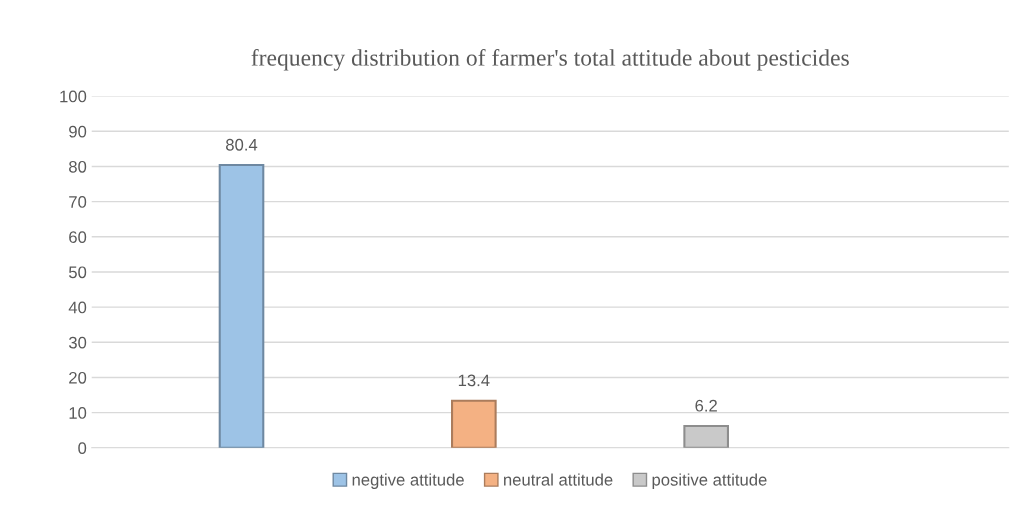 This screenshot has width=1019, height=506. I want to click on y-tick-label: 30, so click(77, 342).